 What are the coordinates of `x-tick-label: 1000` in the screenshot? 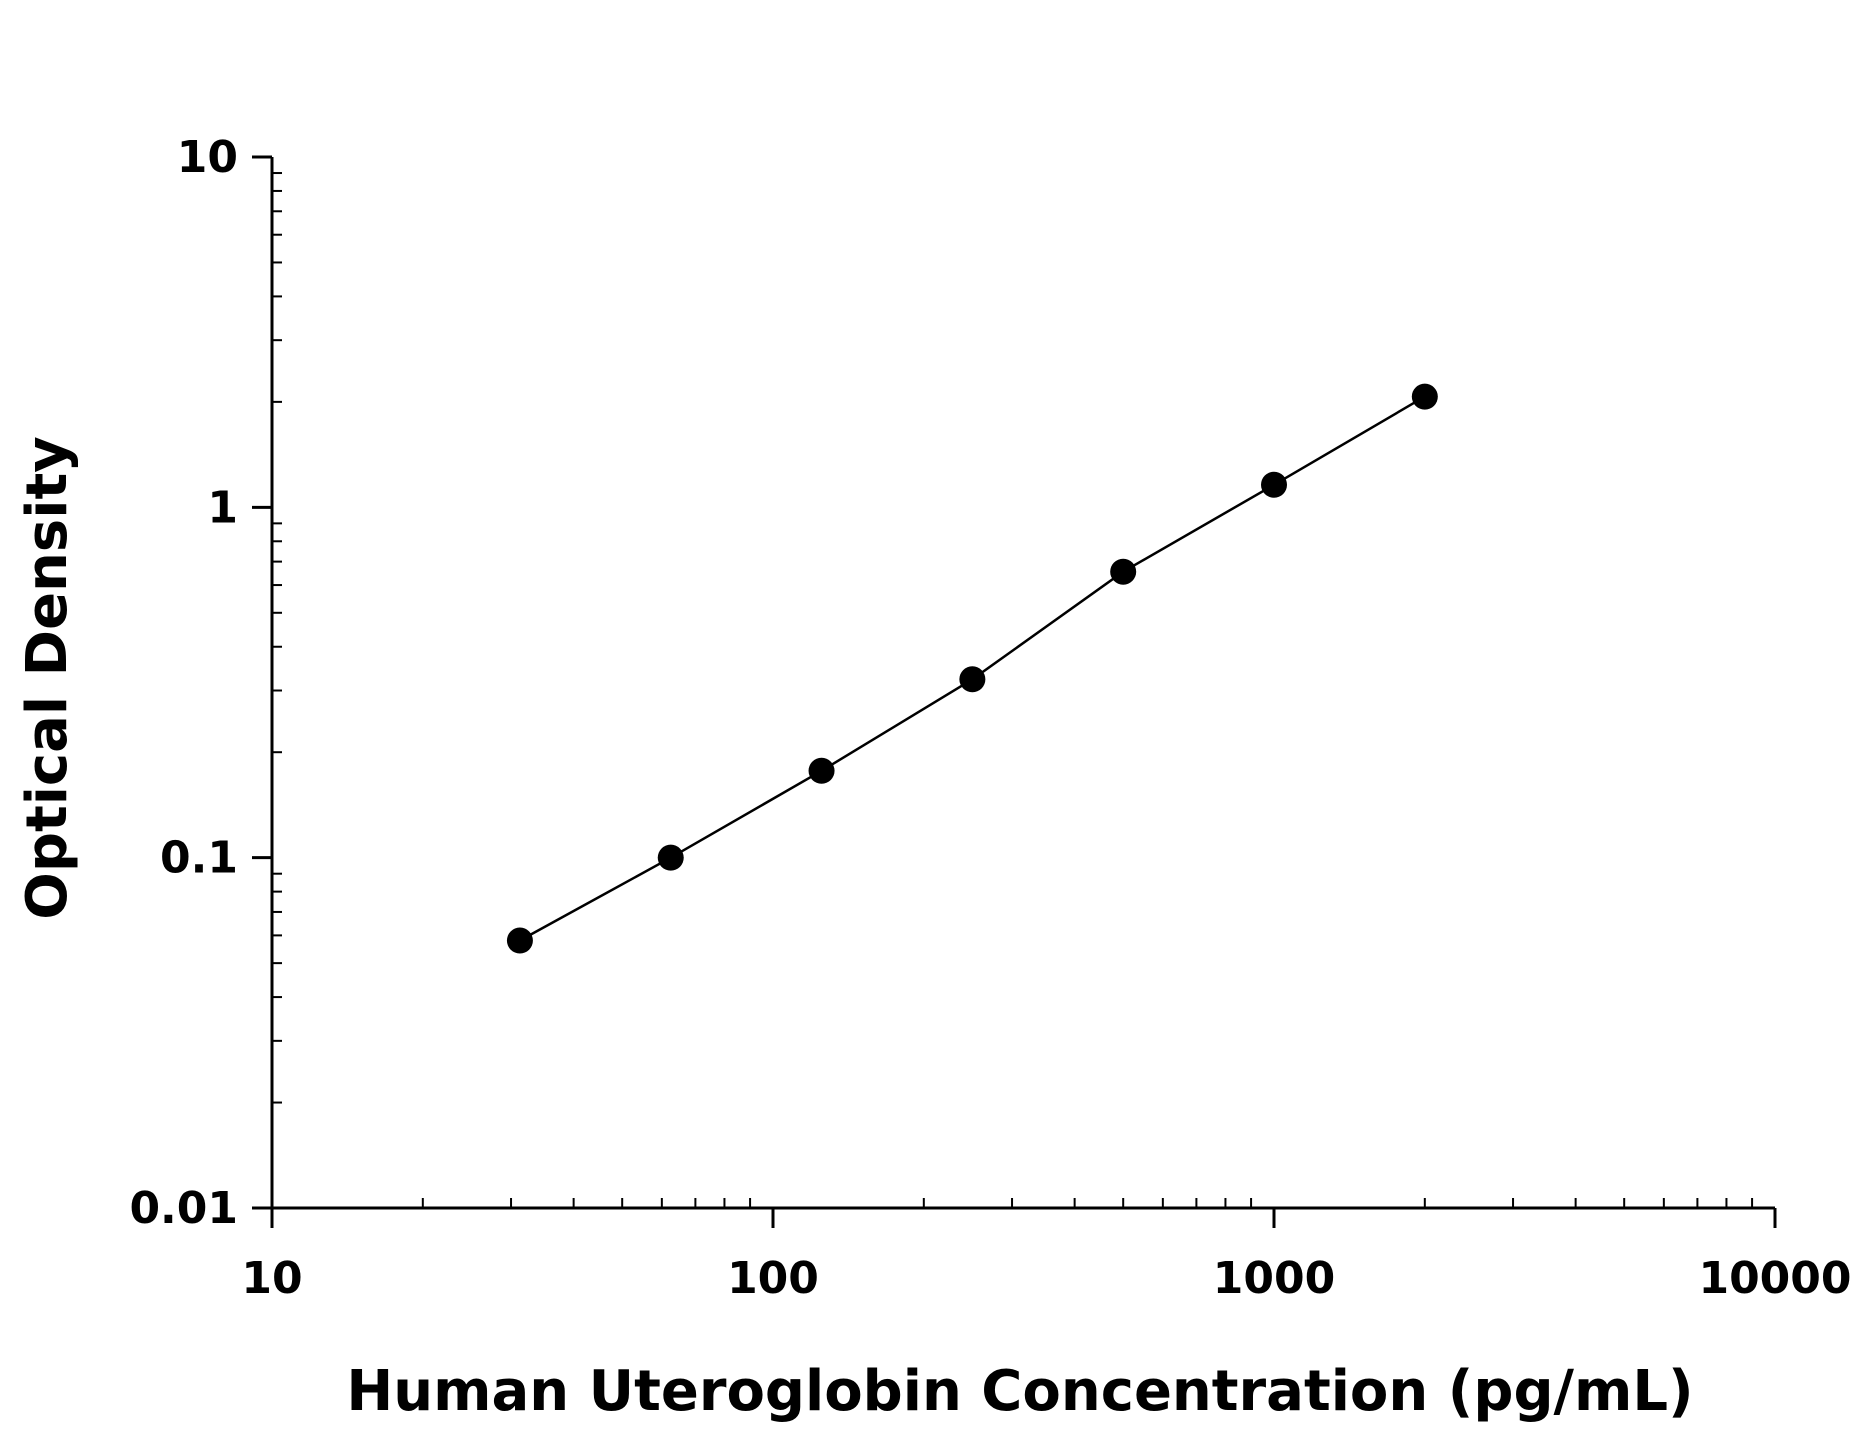 It's located at (1274, 1278).